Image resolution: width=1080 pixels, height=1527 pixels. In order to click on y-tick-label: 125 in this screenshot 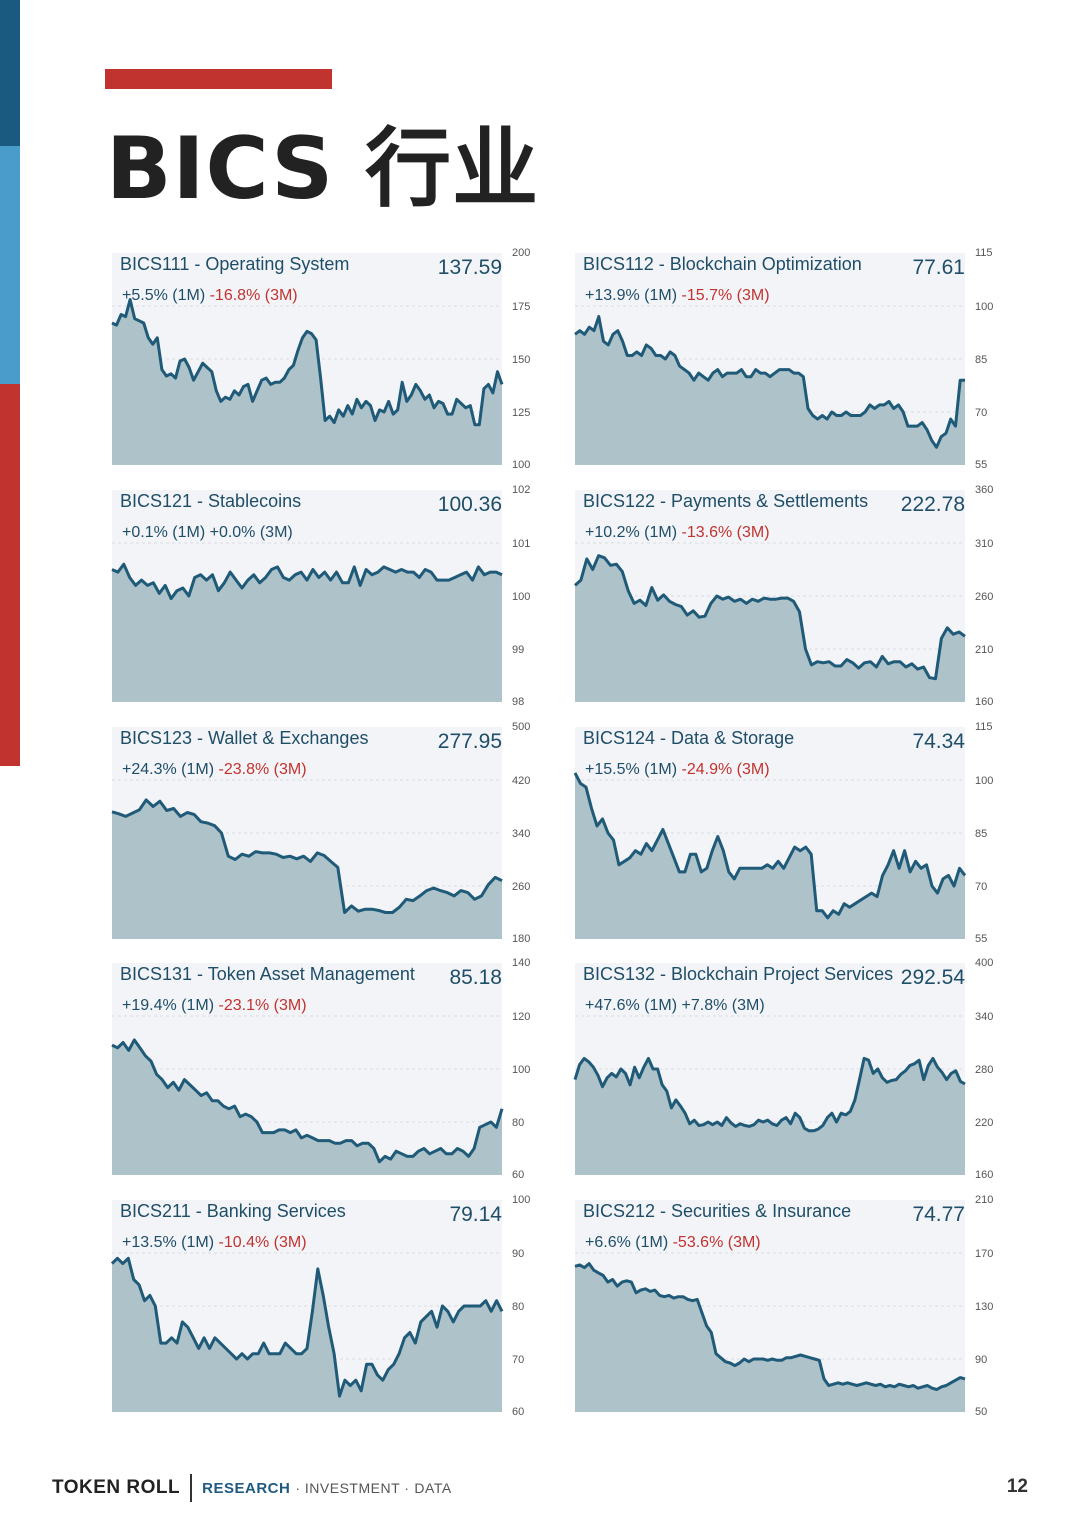, I will do `click(521, 413)`.